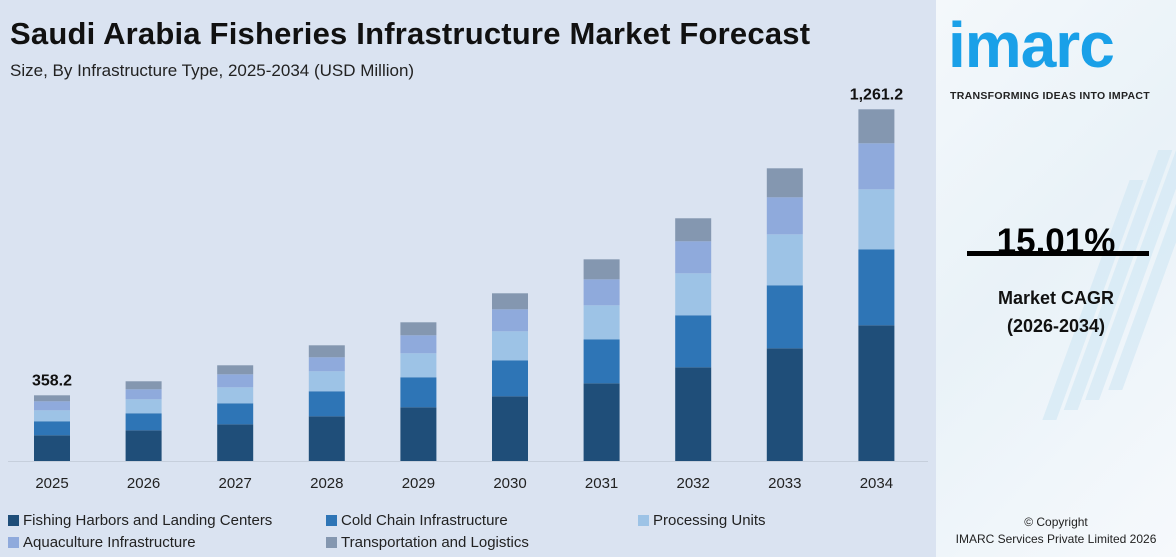  I want to click on cagr-label: Market CAGR (2026-2034), so click(1056, 312).